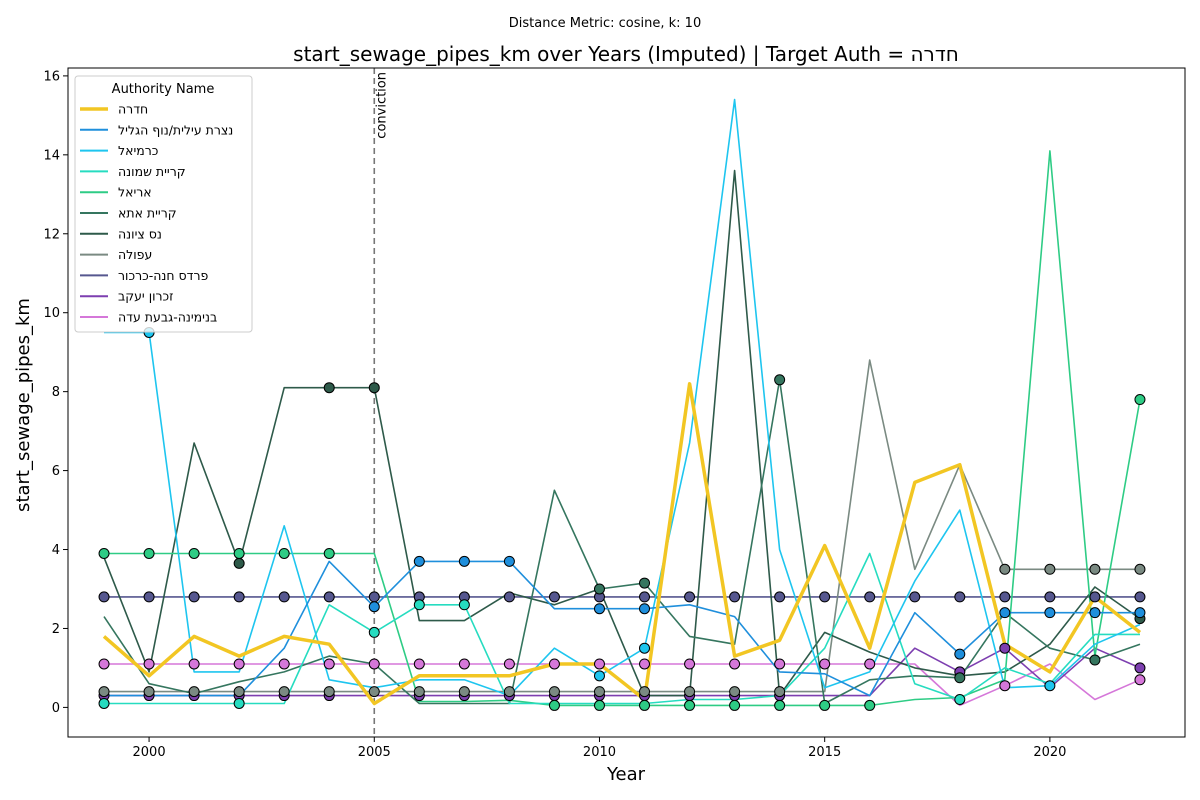 The width and height of the screenshot is (1200, 800). What do you see at coordinates (51, 234) in the screenshot?
I see `y-tick-label: 12` at bounding box center [51, 234].